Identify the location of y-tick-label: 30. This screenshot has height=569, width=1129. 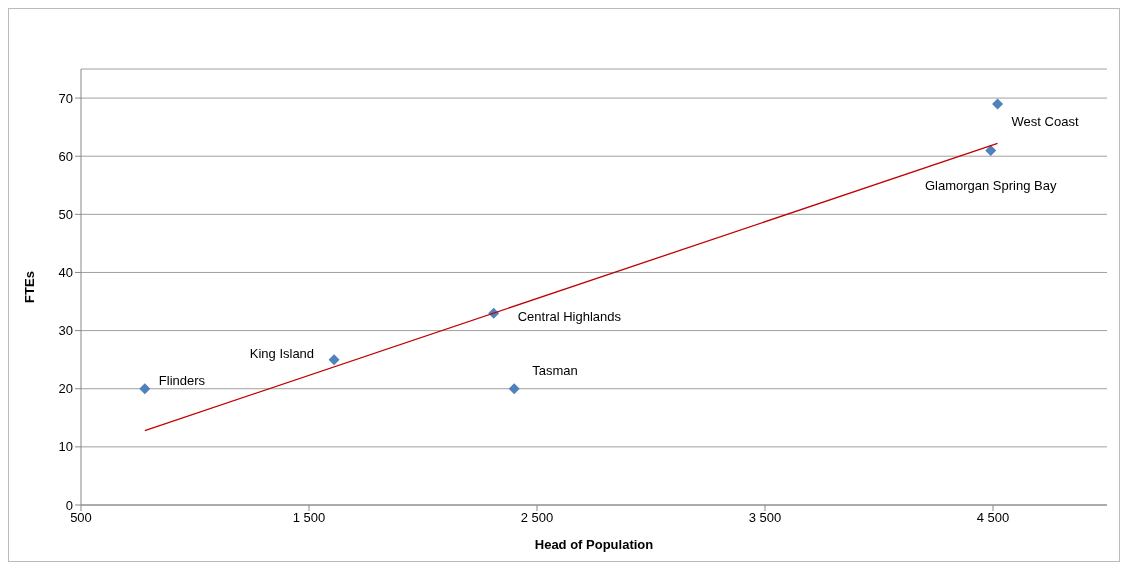
(65, 331).